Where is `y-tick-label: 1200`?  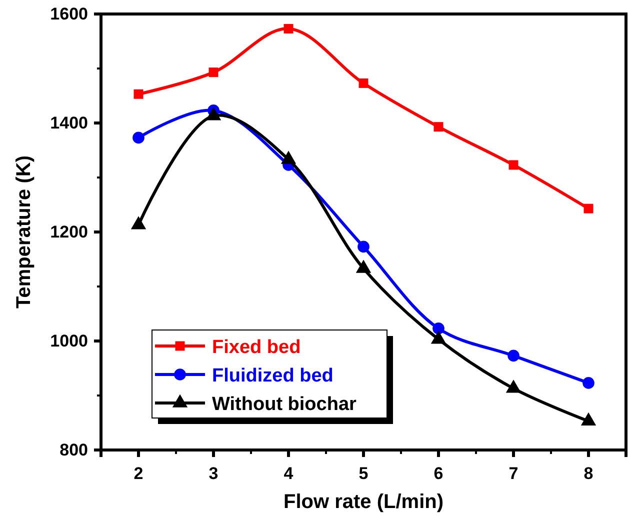
y-tick-label: 1200 is located at coordinates (69, 232).